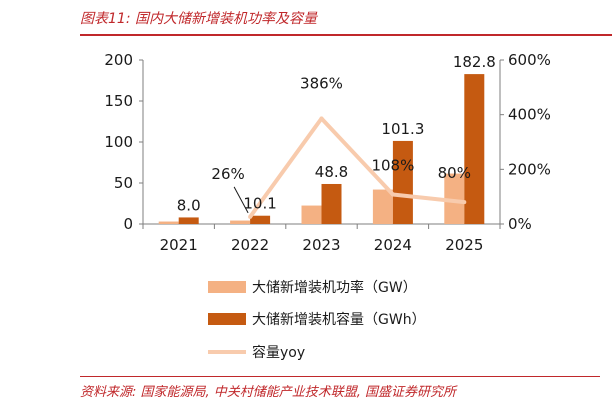  Describe the element at coordinates (321, 245) in the screenshot. I see `x-tick-label: 2023` at that location.